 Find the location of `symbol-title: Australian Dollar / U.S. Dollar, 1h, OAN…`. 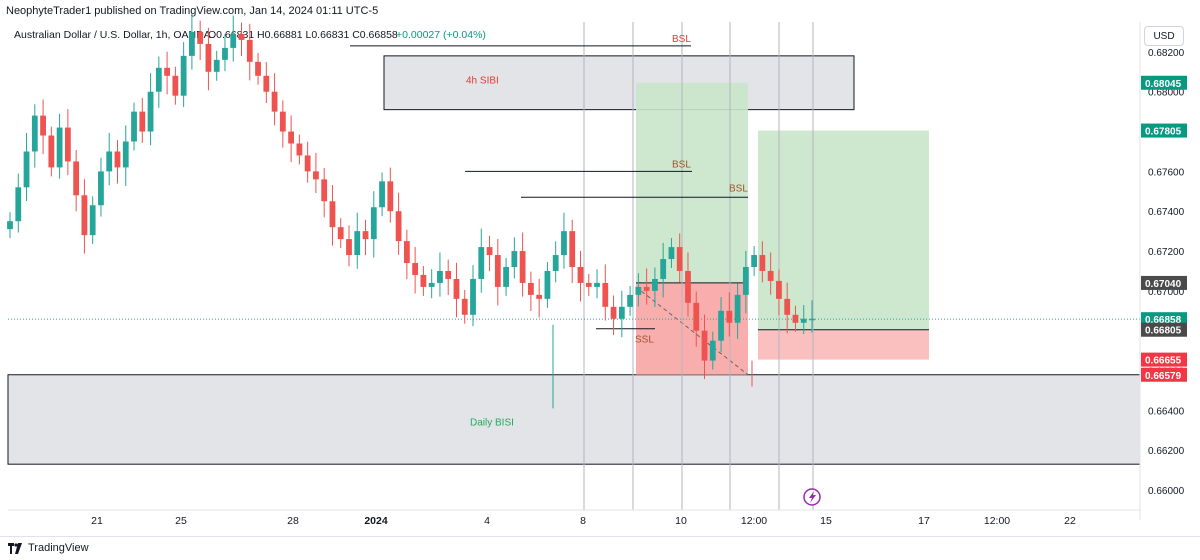

symbol-title: Australian Dollar / U.S. Dollar, 1h, OAN… is located at coordinates (112, 35).